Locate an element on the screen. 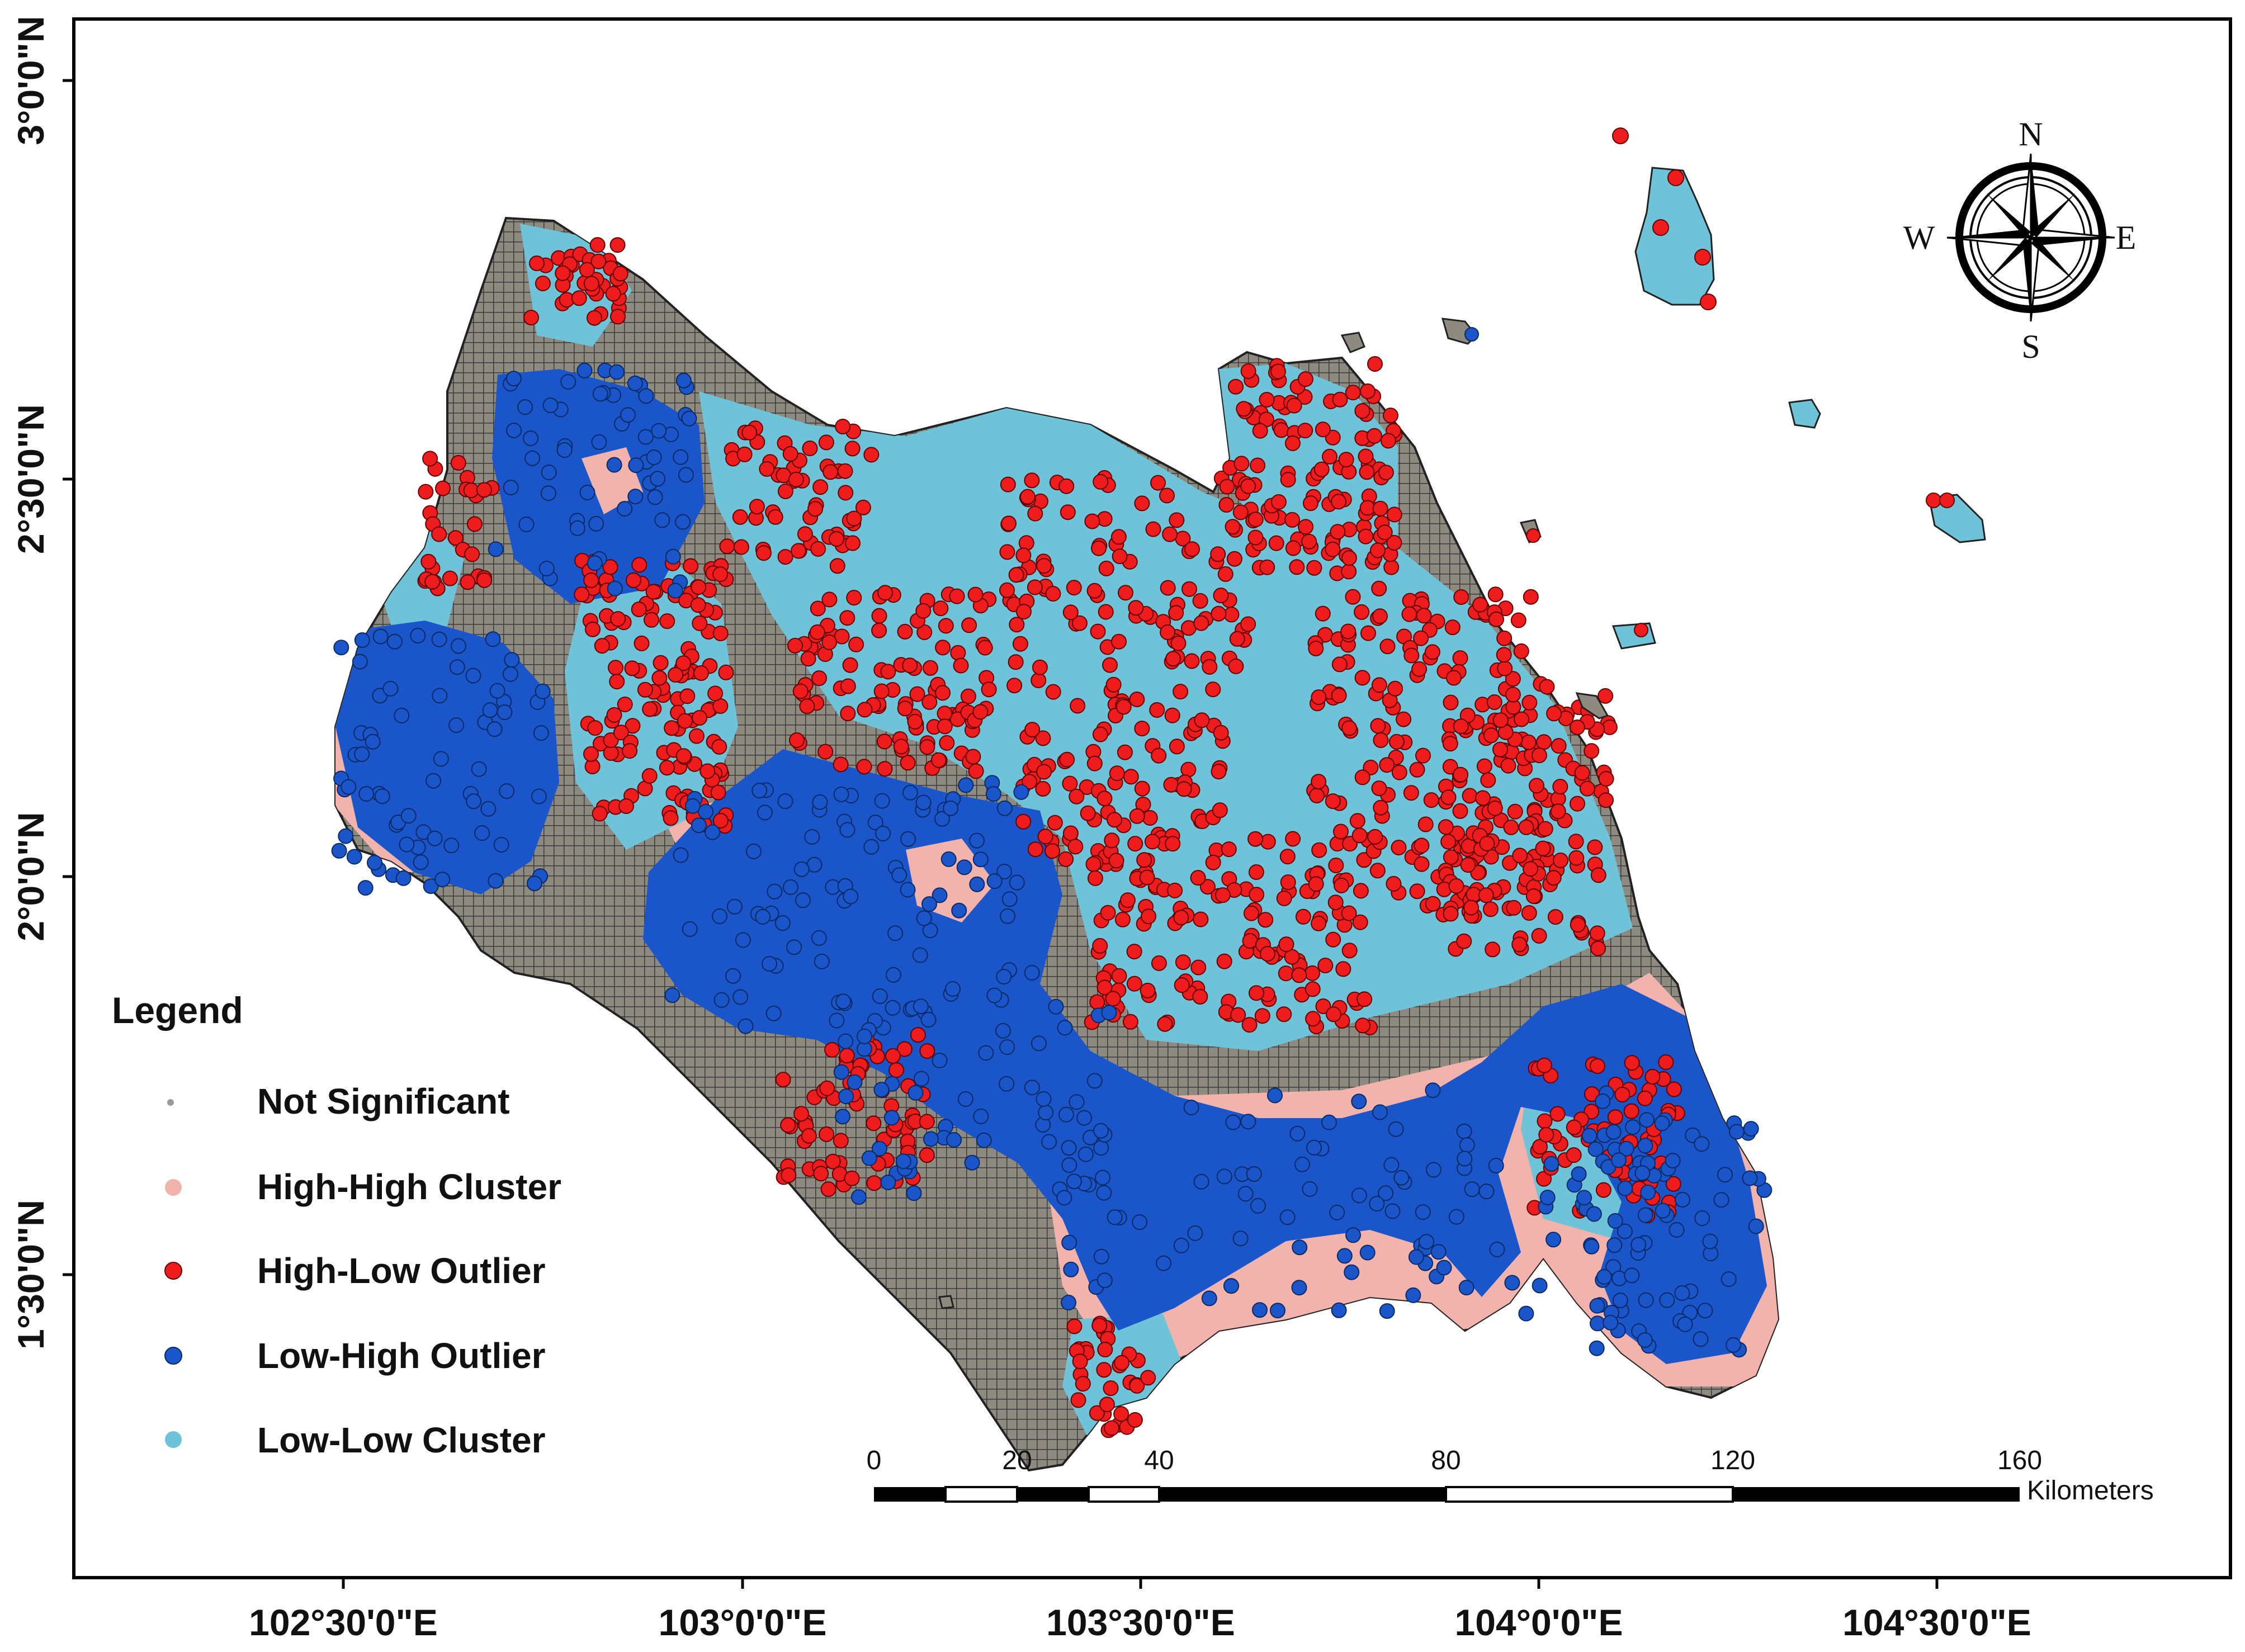 This screenshot has width=2245, height=1652. latitude-label: 2°30'0"N is located at coordinates (31, 479).